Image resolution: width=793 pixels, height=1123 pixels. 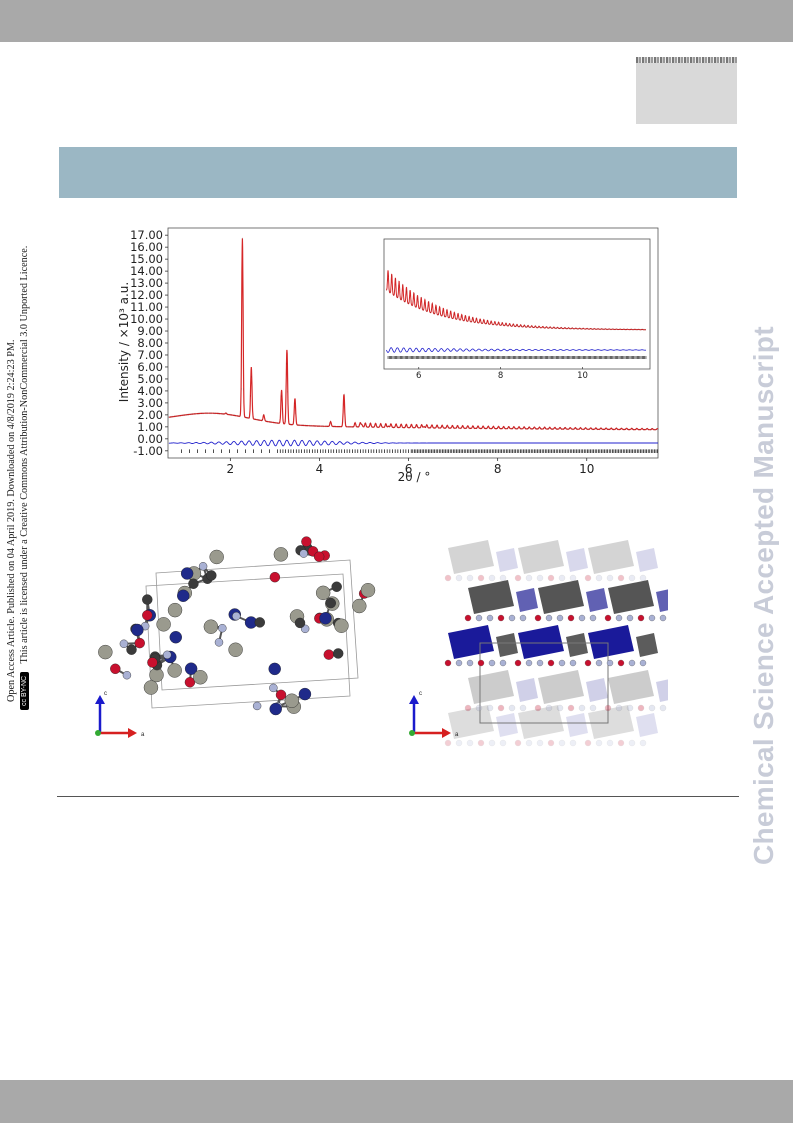 What do you see at coordinates (235, 637) in the screenshot?
I see `structure-left: c a` at bounding box center [235, 637].